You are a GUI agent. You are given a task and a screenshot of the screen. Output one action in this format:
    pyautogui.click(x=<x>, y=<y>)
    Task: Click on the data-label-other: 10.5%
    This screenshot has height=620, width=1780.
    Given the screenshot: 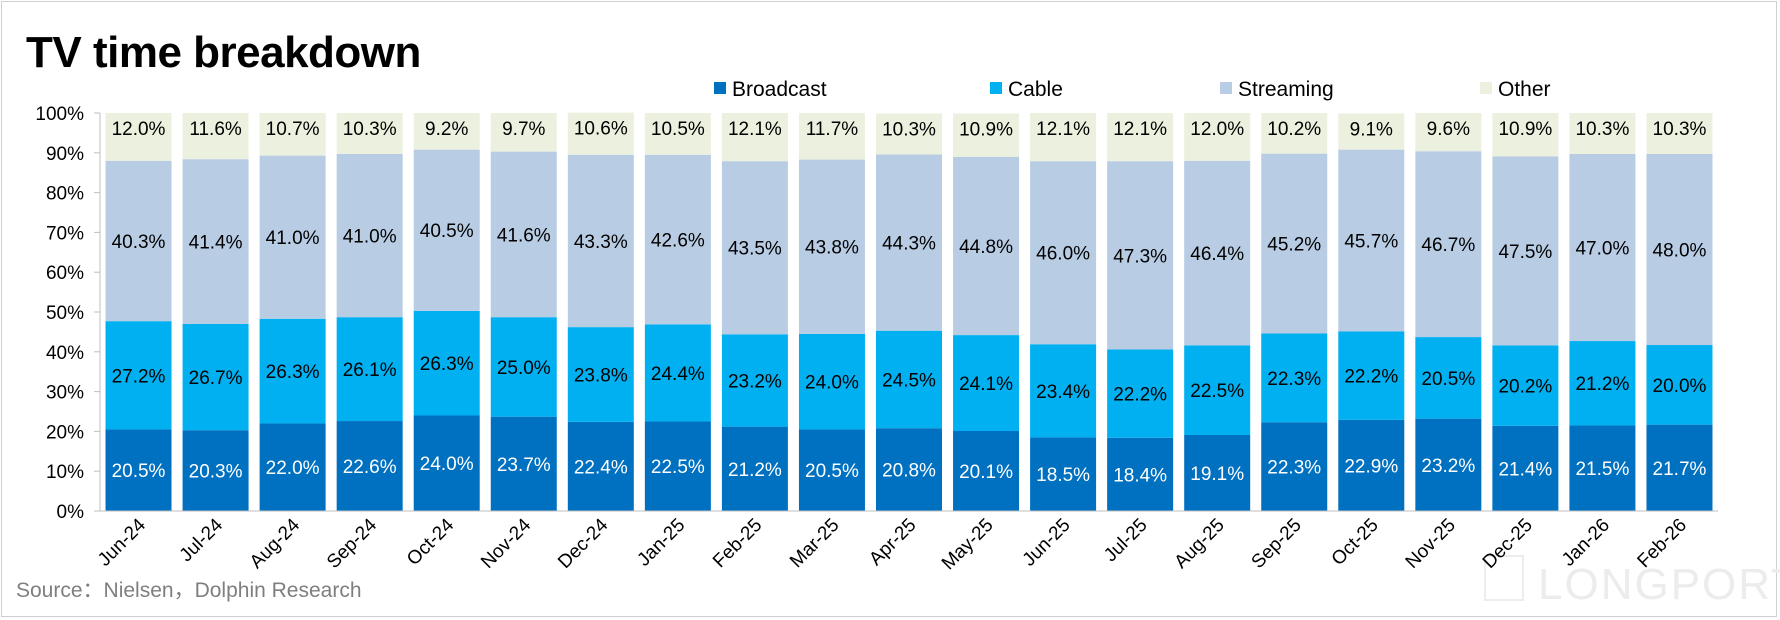 What is the action you would take?
    pyautogui.click(x=678, y=129)
    